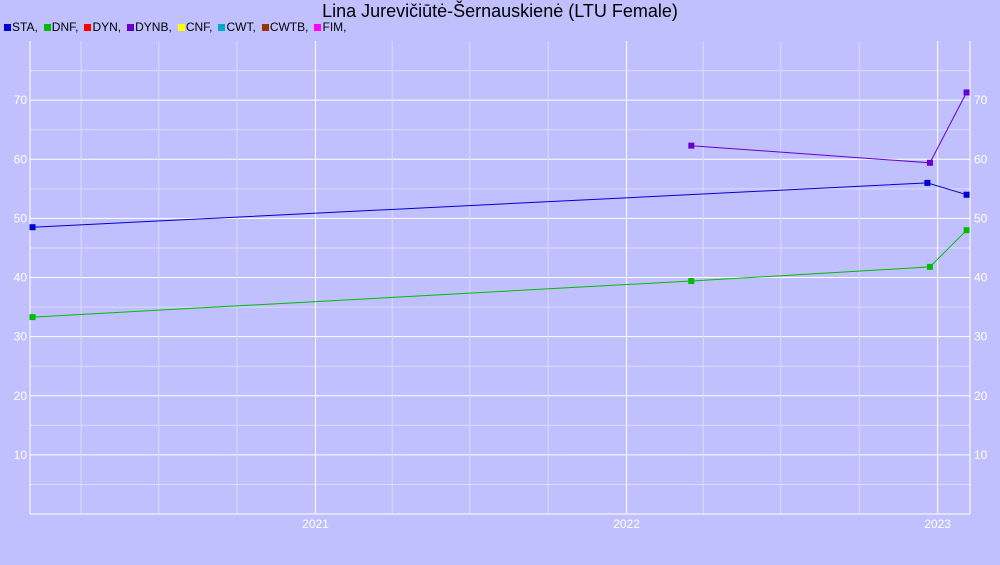 The width and height of the screenshot is (1000, 565). I want to click on legend-label: FIM,, so click(334, 27).